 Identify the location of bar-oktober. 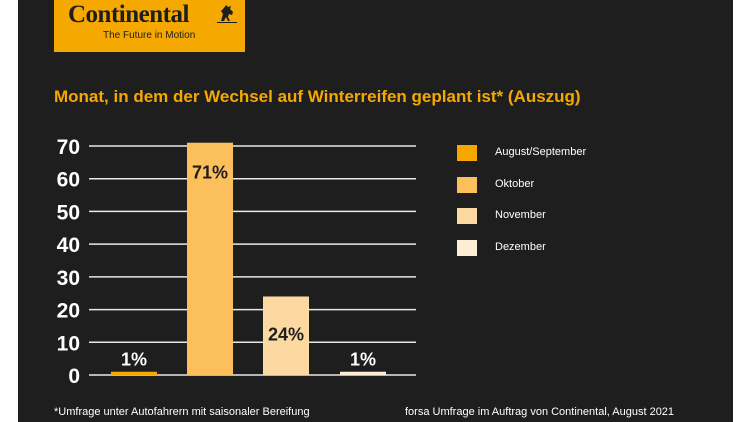
(210, 258).